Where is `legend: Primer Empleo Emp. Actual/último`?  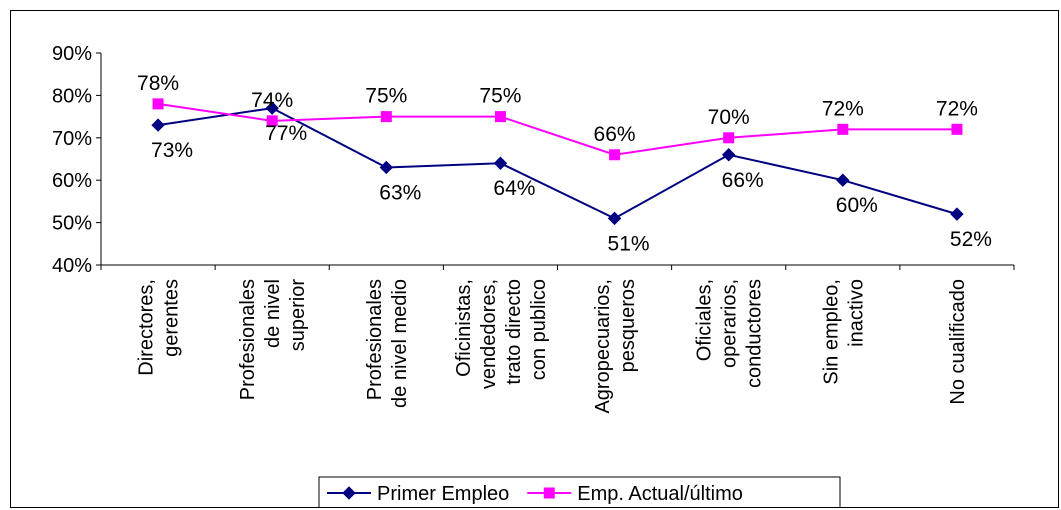
legend: Primer Empleo Emp. Actual/último is located at coordinates (579, 491).